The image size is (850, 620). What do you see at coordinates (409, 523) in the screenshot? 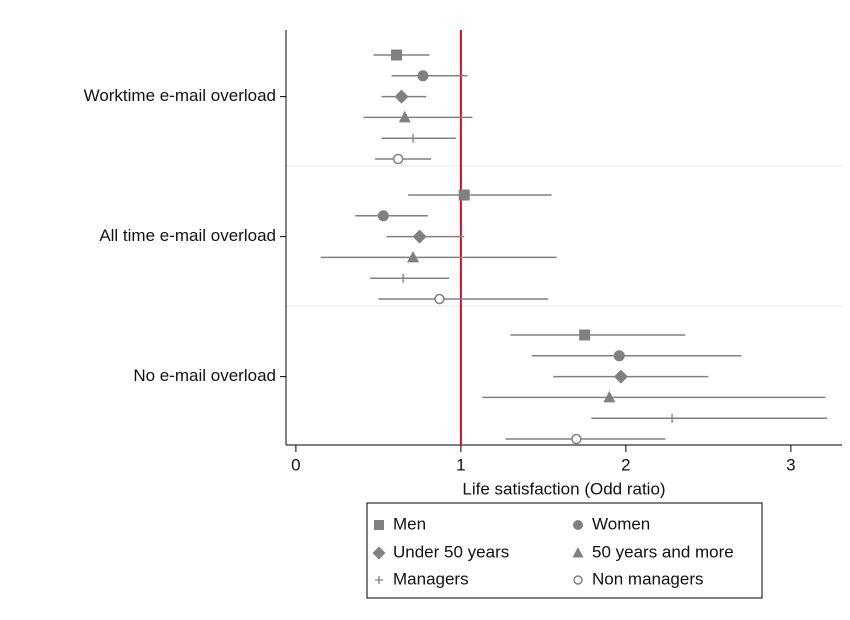
I see `legend-label: Men` at bounding box center [409, 523].